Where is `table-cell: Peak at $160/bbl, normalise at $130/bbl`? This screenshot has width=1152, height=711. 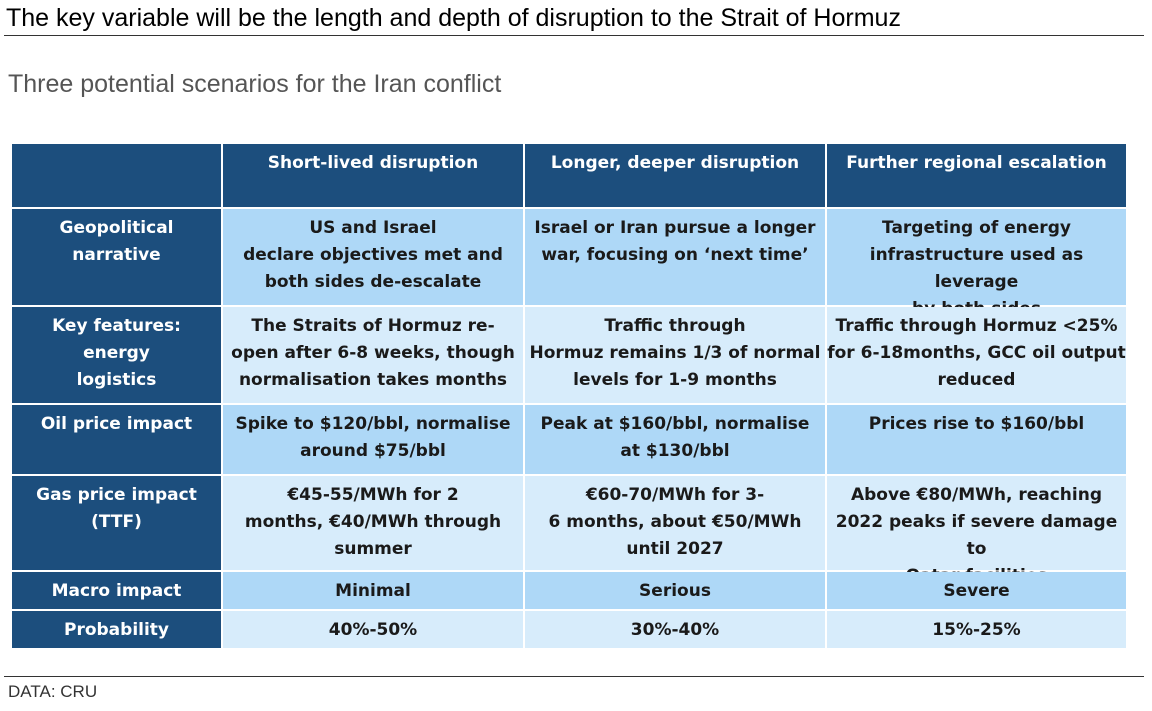 table-cell: Peak at $160/bbl, normalise at $130/bbl is located at coordinates (675, 439).